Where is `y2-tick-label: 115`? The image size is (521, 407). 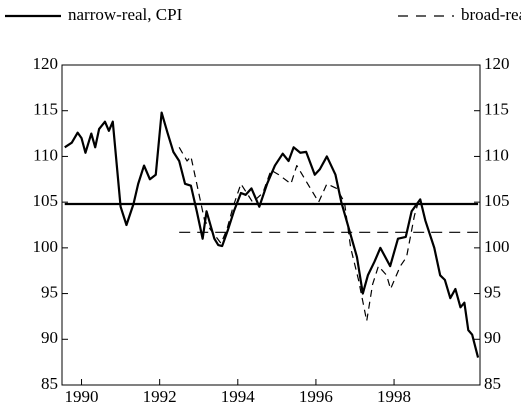
y2-tick-label: 115 is located at coordinates (496, 109).